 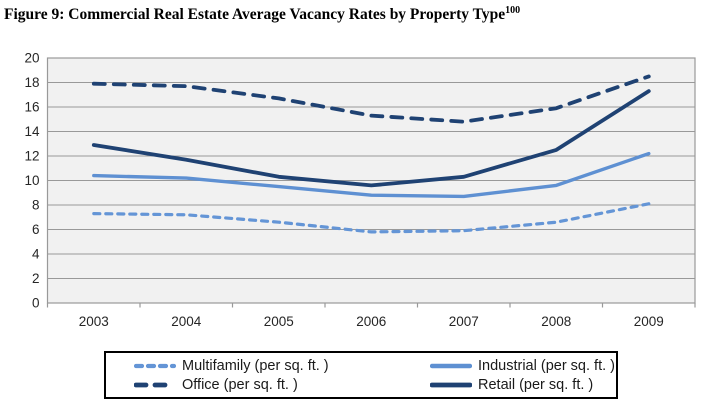 What do you see at coordinates (546, 365) in the screenshot?
I see `legend-label-industrial: Industrial (per sq. ft. )` at bounding box center [546, 365].